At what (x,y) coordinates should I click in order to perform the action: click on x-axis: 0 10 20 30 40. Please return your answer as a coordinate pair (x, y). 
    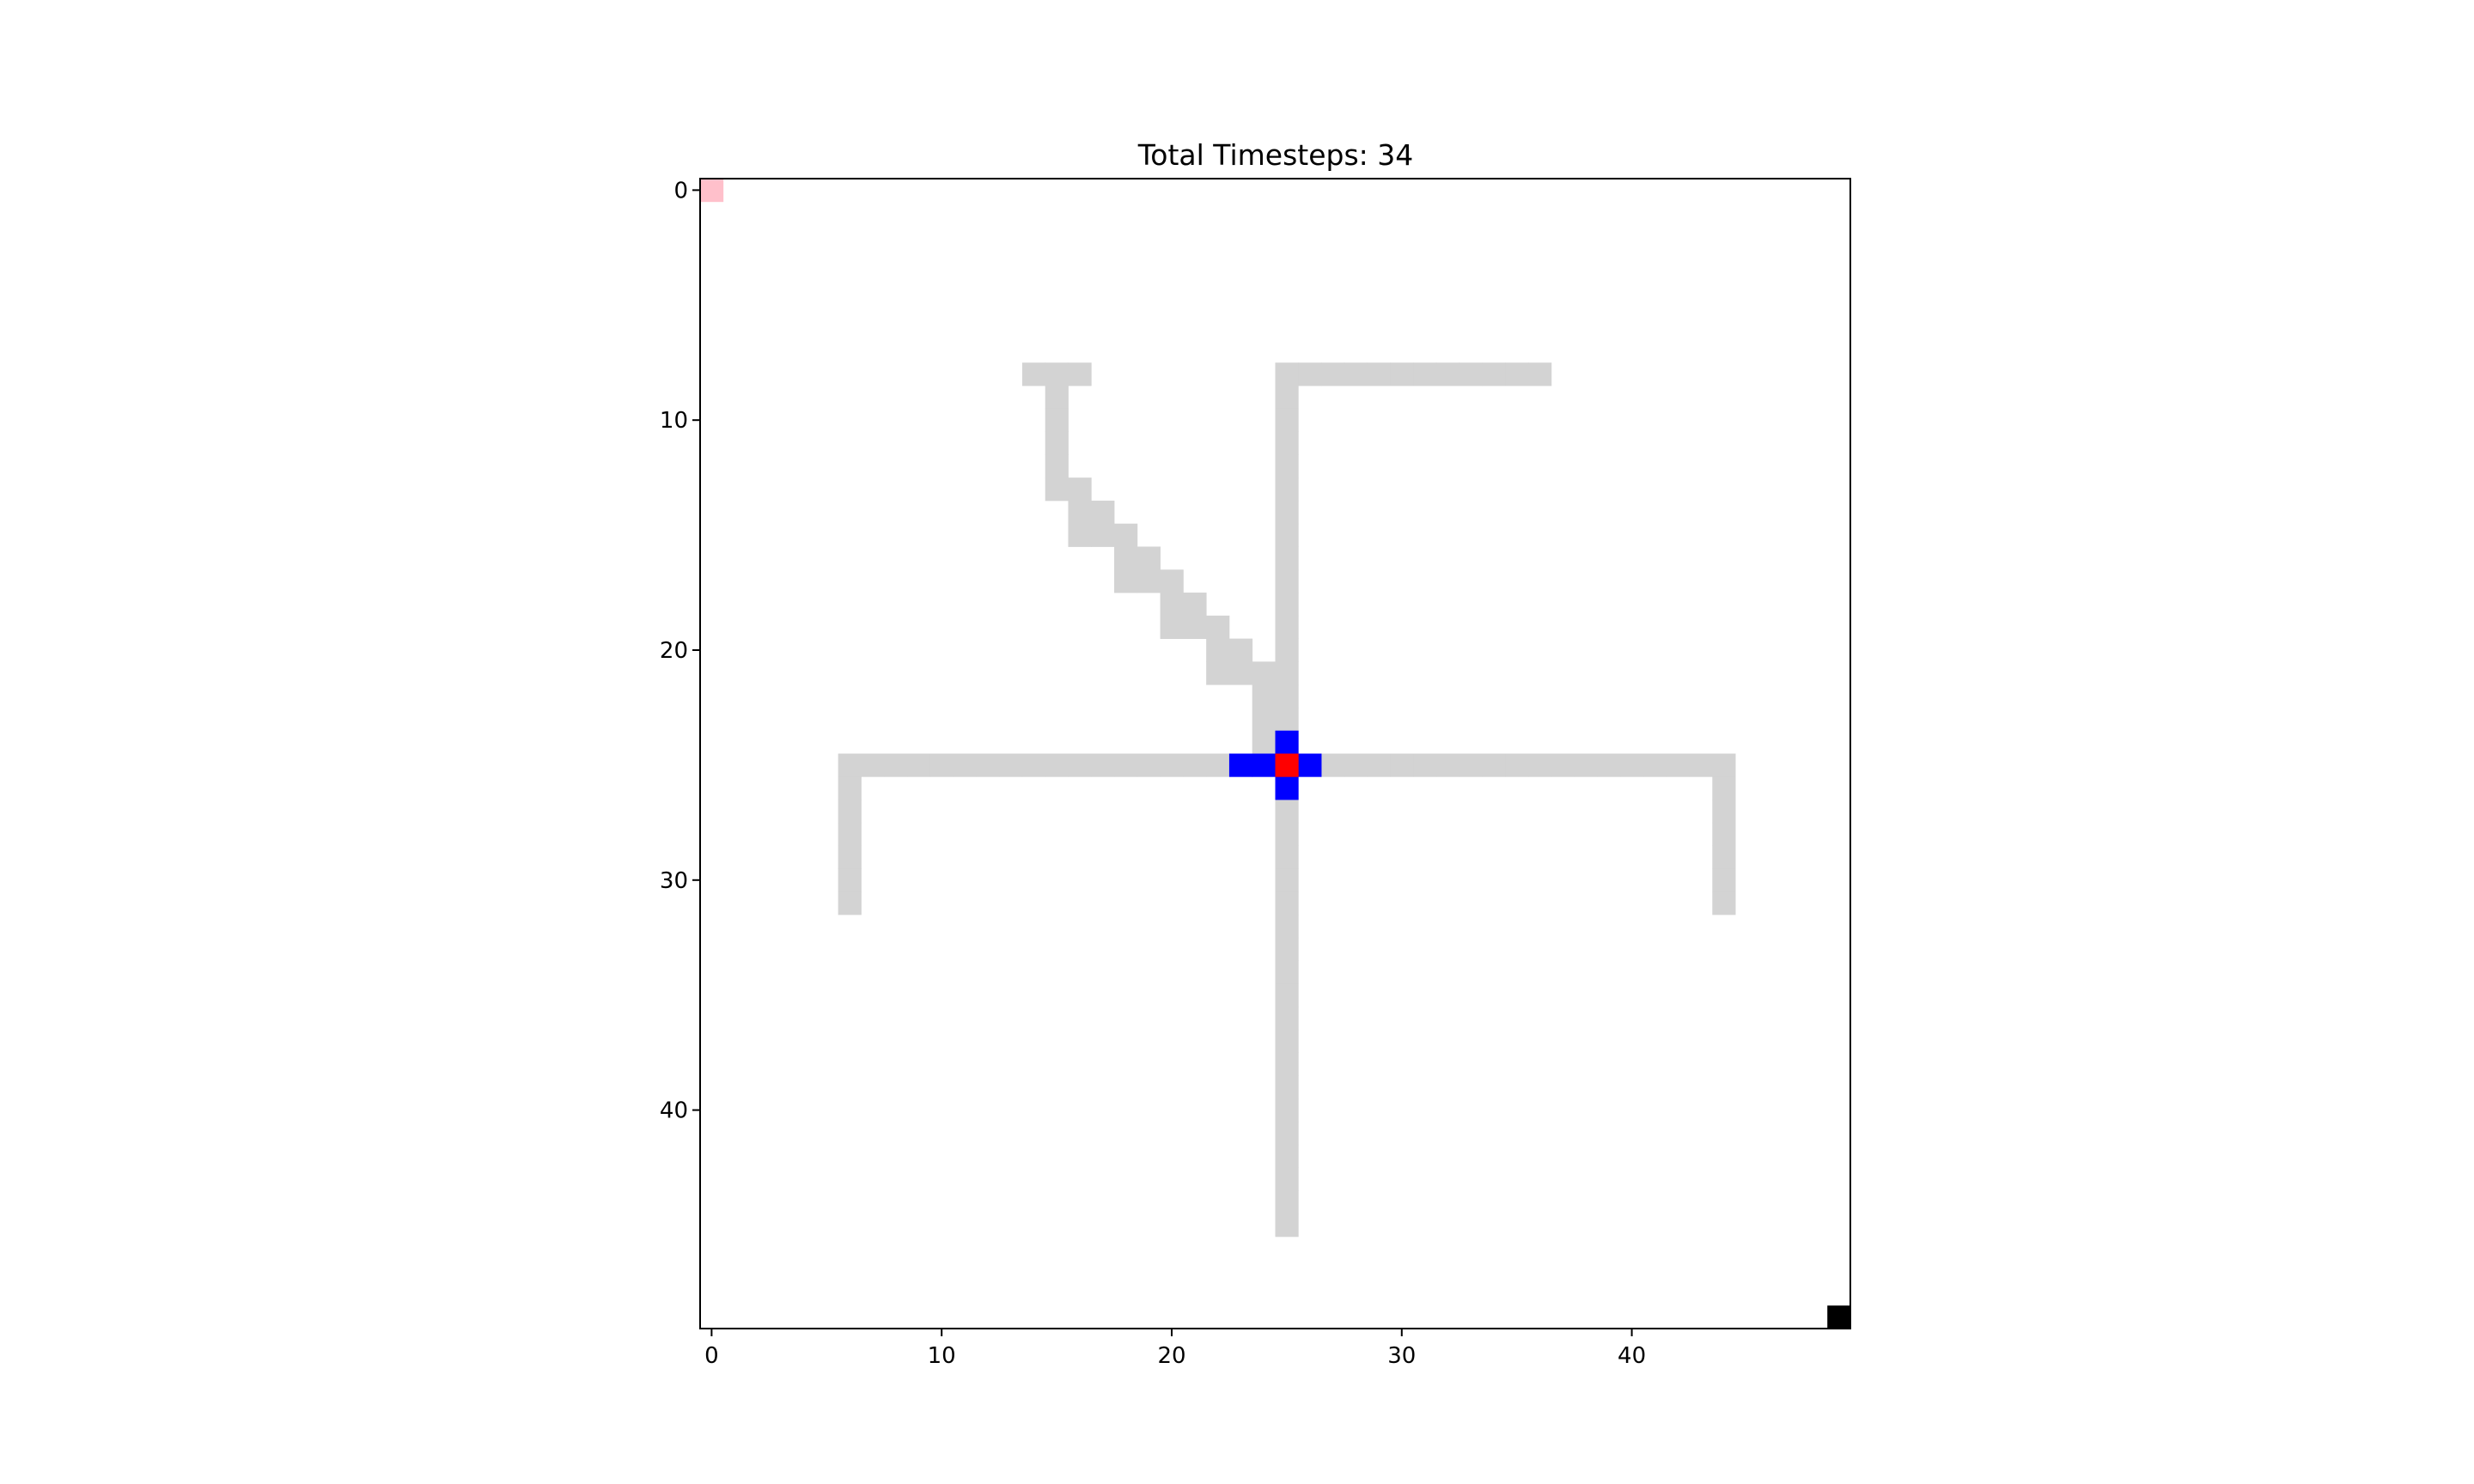
    Looking at the image, I should click on (1175, 1349).